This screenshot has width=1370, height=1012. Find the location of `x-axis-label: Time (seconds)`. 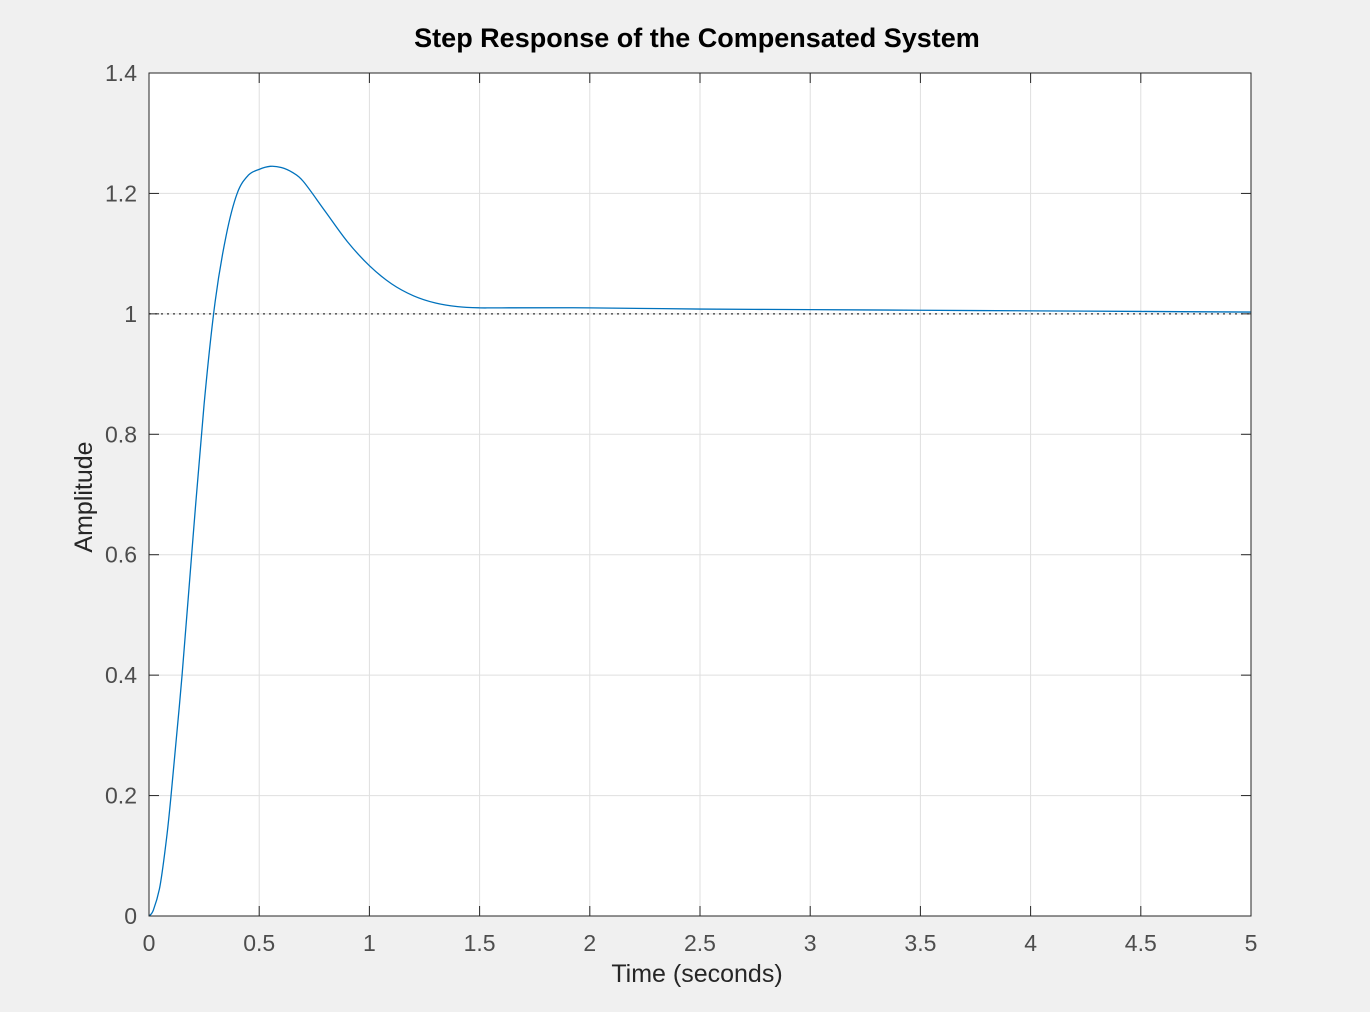

x-axis-label: Time (seconds) is located at coordinates (696, 974).